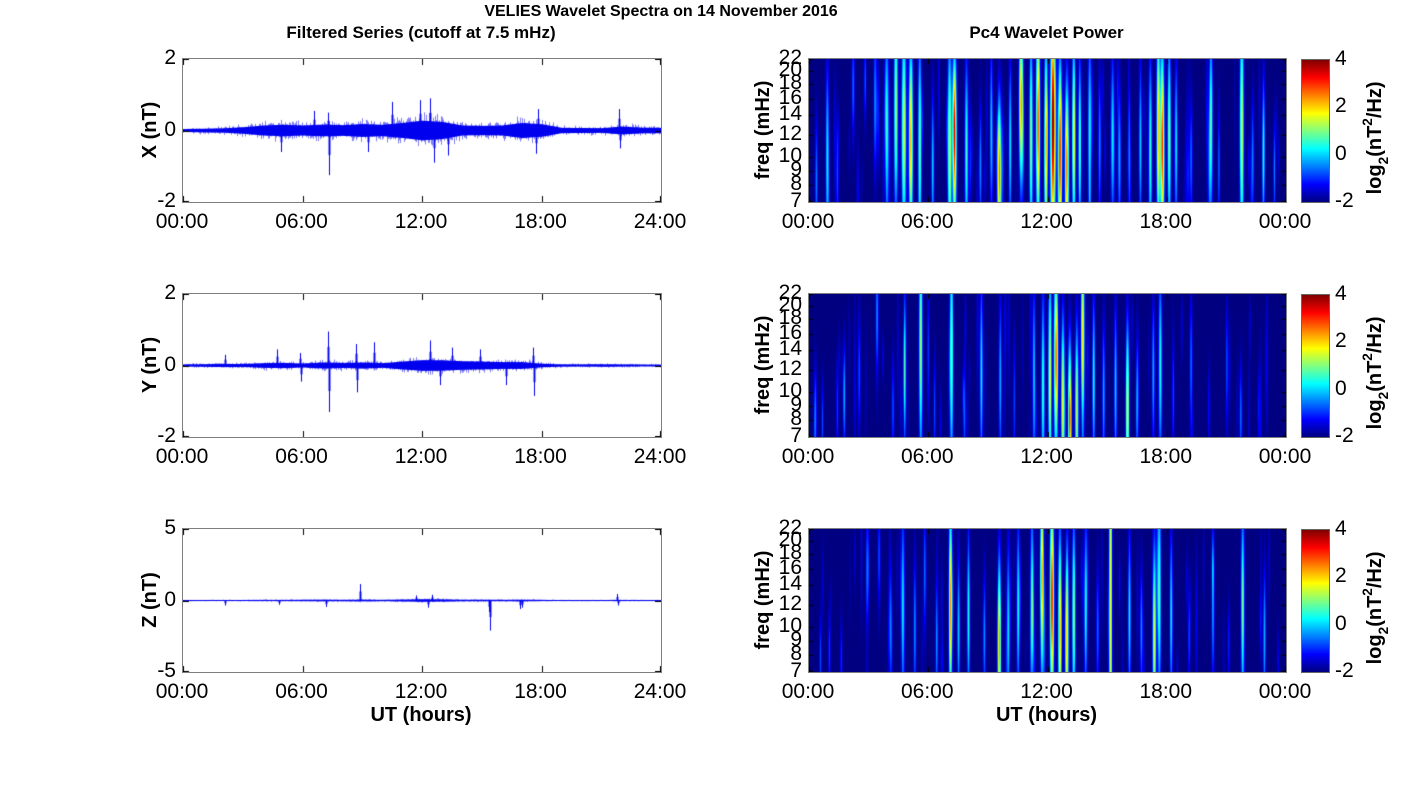 This screenshot has height=788, width=1418. What do you see at coordinates (796, 184) in the screenshot?
I see `freq-ytick-label: 8` at bounding box center [796, 184].